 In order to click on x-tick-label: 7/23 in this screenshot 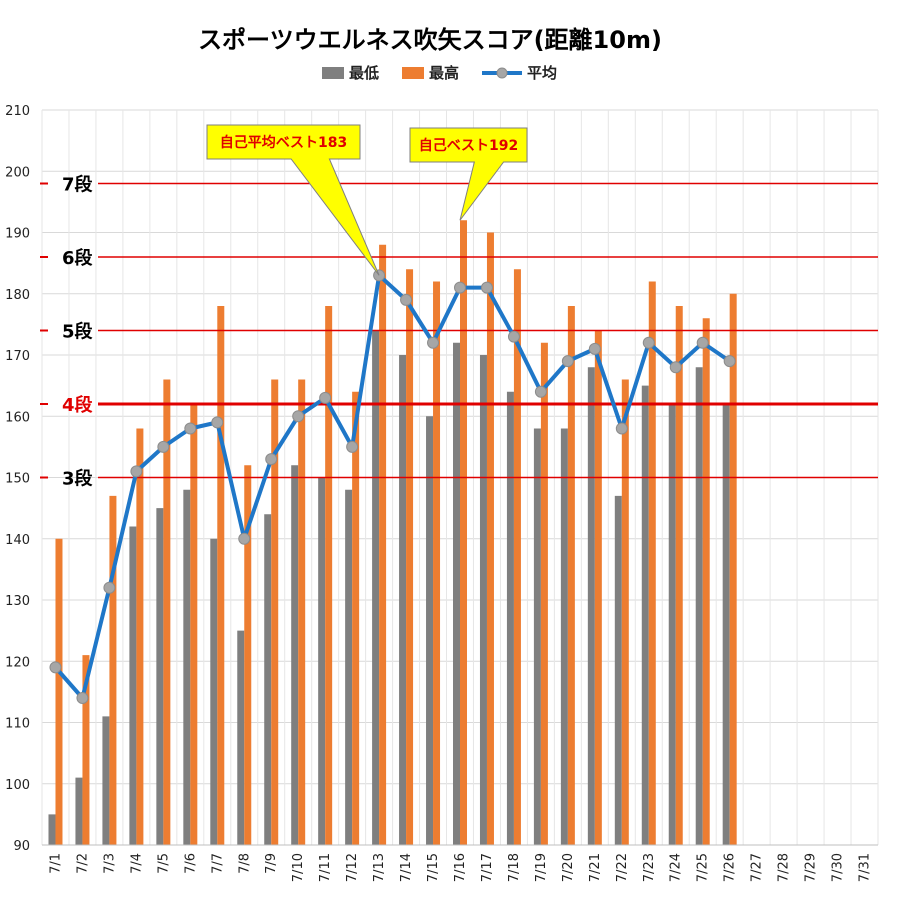, I will do `click(649, 867)`.